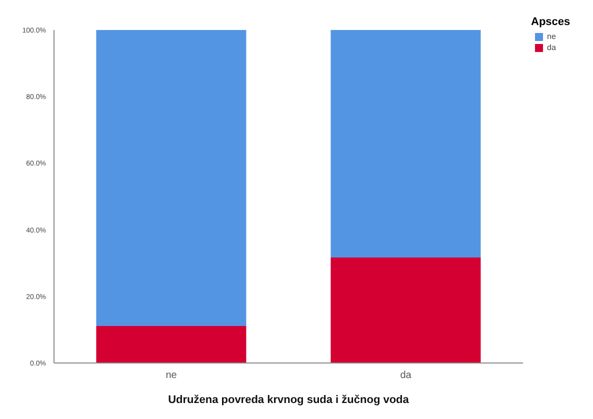 The image size is (593, 419). What do you see at coordinates (551, 36) in the screenshot?
I see `legend-label: ne` at bounding box center [551, 36].